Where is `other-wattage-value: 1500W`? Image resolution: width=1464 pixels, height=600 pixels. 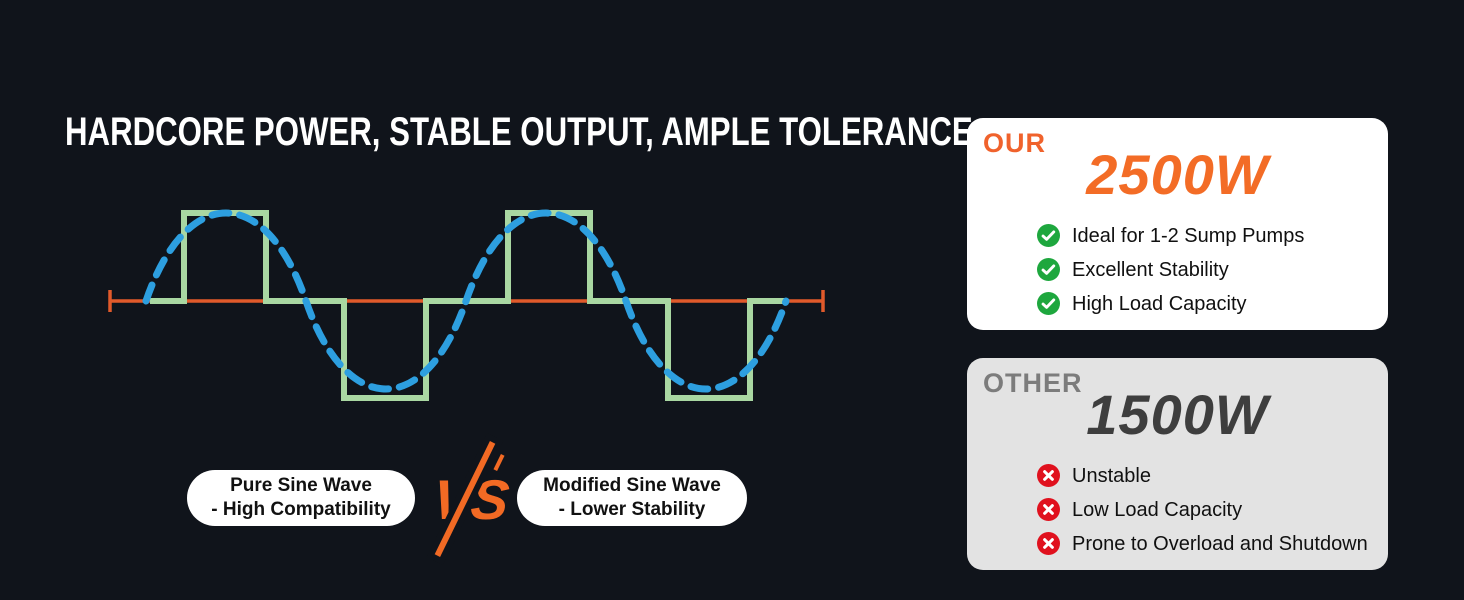
other-wattage-value: 1500W is located at coordinates (1177, 414).